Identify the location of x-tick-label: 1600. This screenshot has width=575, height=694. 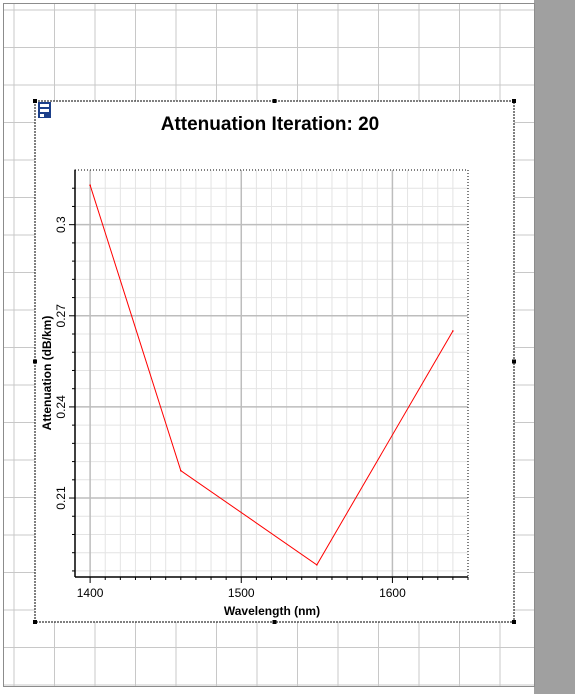
(392, 593).